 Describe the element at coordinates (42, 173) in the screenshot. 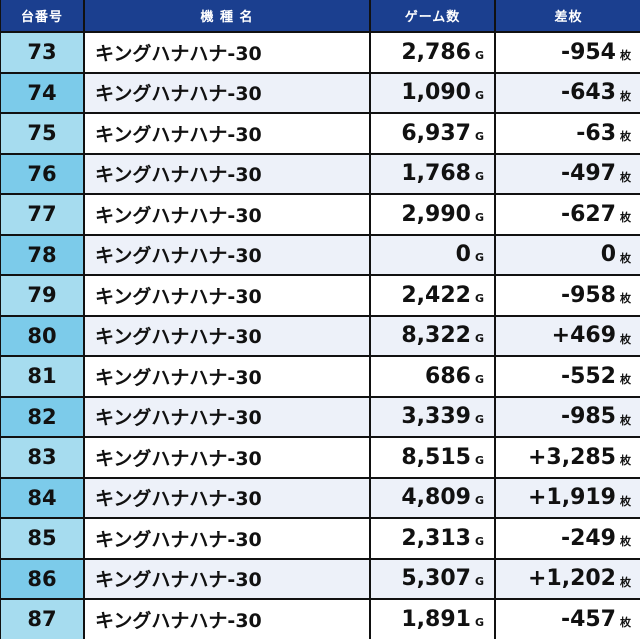

I see `machine-number: 76` at that location.